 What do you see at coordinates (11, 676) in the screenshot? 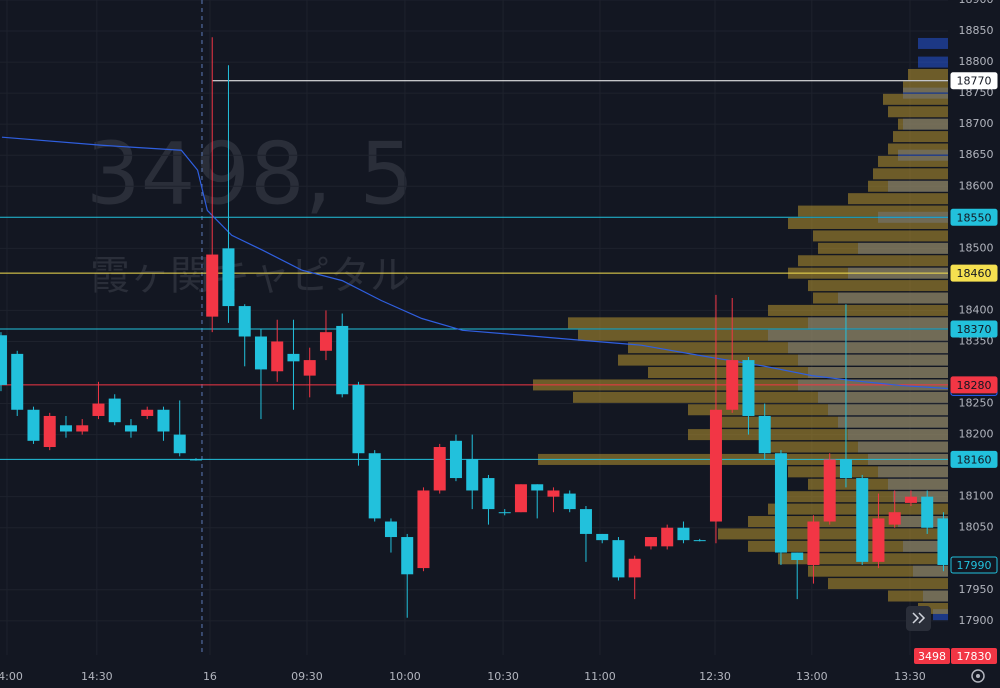
I see `x-tick-label: 14:00` at bounding box center [11, 676].